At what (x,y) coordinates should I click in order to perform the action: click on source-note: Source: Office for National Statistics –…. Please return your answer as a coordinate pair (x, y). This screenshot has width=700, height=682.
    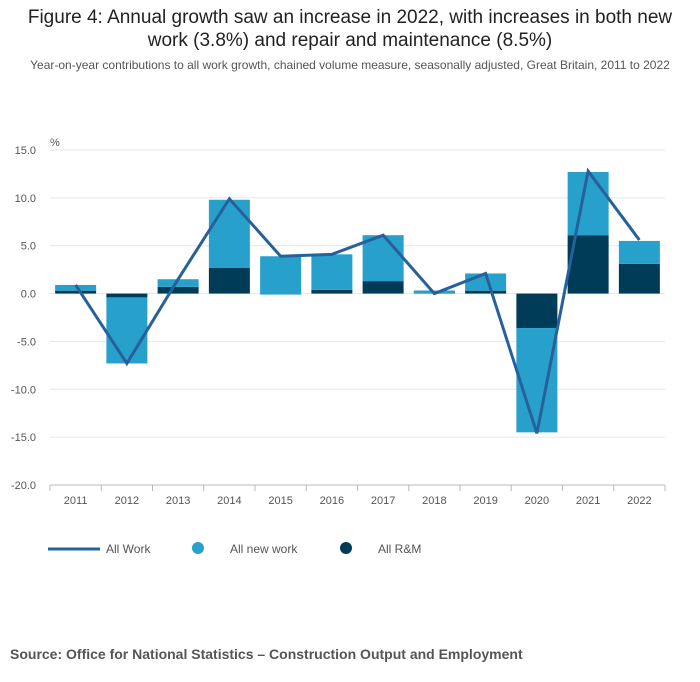
    Looking at the image, I should click on (266, 654).